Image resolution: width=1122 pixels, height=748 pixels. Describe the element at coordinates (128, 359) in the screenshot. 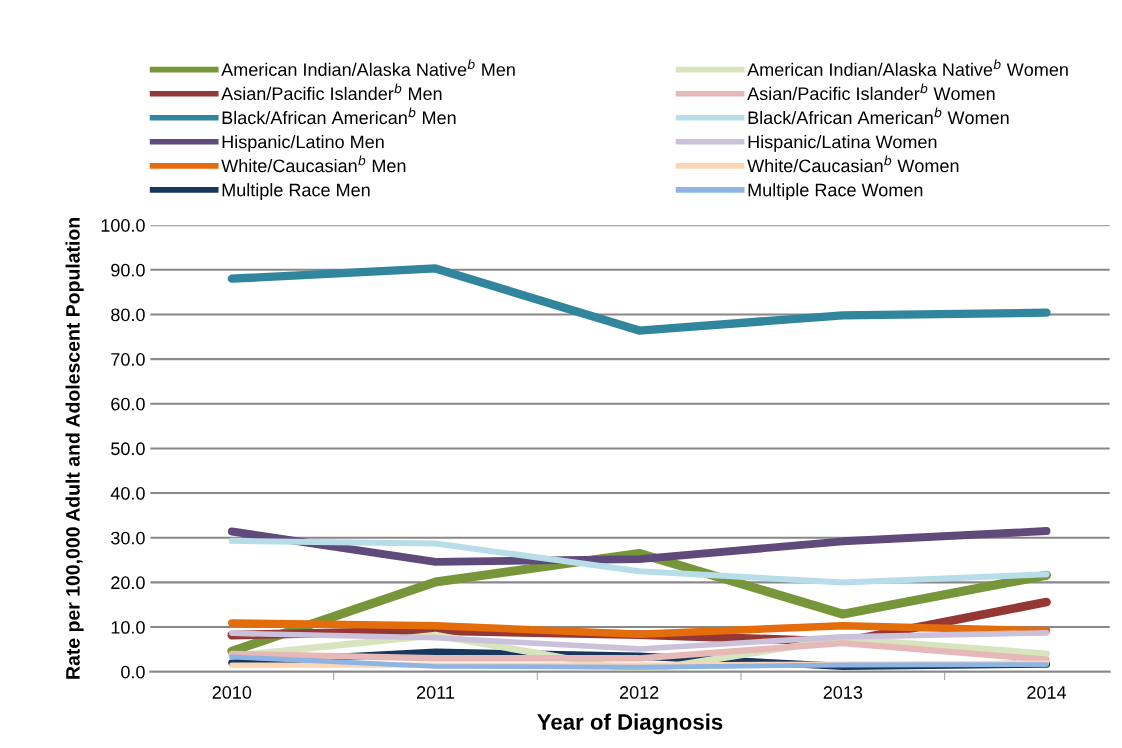

I see `y-tick-label: 70.0` at that location.